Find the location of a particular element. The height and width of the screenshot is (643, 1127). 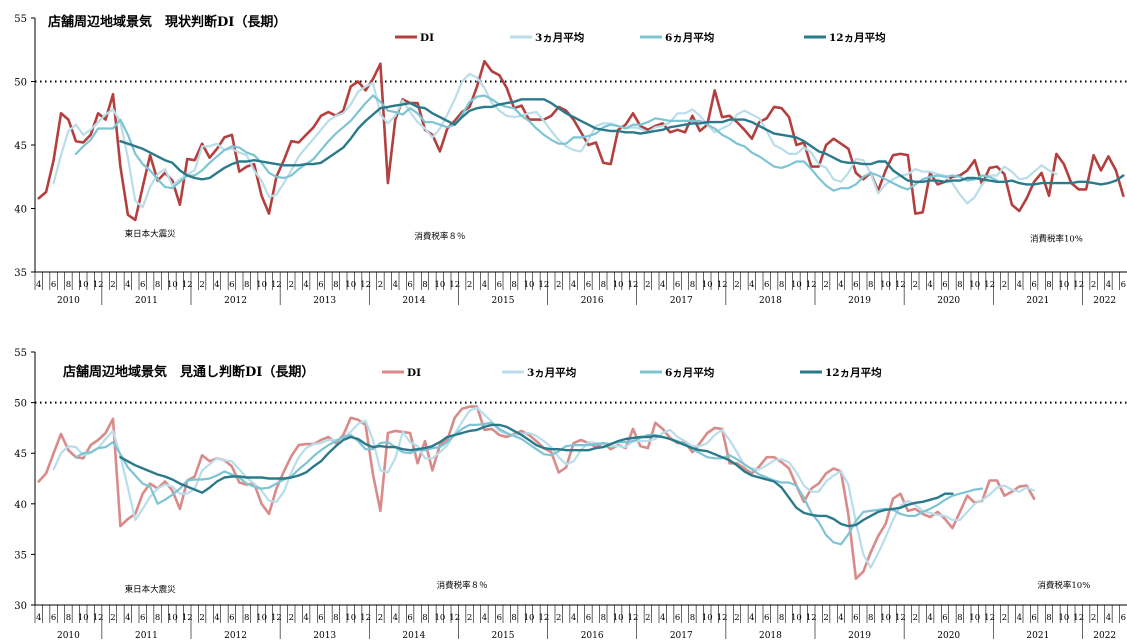

chart-title: 店舗周辺地域景気 現状判断DI（長期） is located at coordinates (167, 22).